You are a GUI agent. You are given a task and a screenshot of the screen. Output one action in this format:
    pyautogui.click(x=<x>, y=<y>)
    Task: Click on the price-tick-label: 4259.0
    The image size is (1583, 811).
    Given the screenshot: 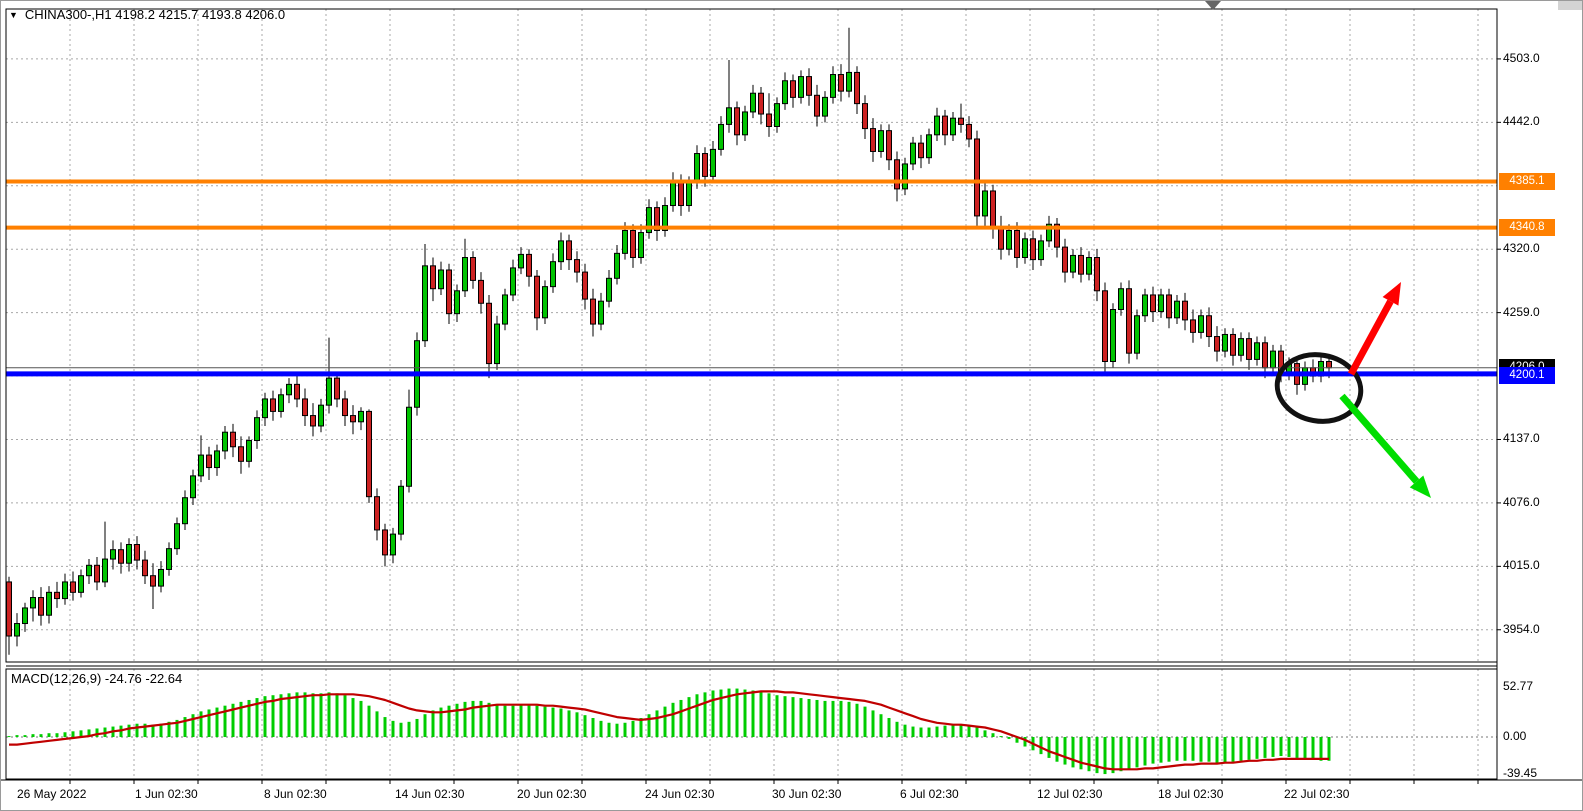 What is the action you would take?
    pyautogui.click(x=1521, y=311)
    